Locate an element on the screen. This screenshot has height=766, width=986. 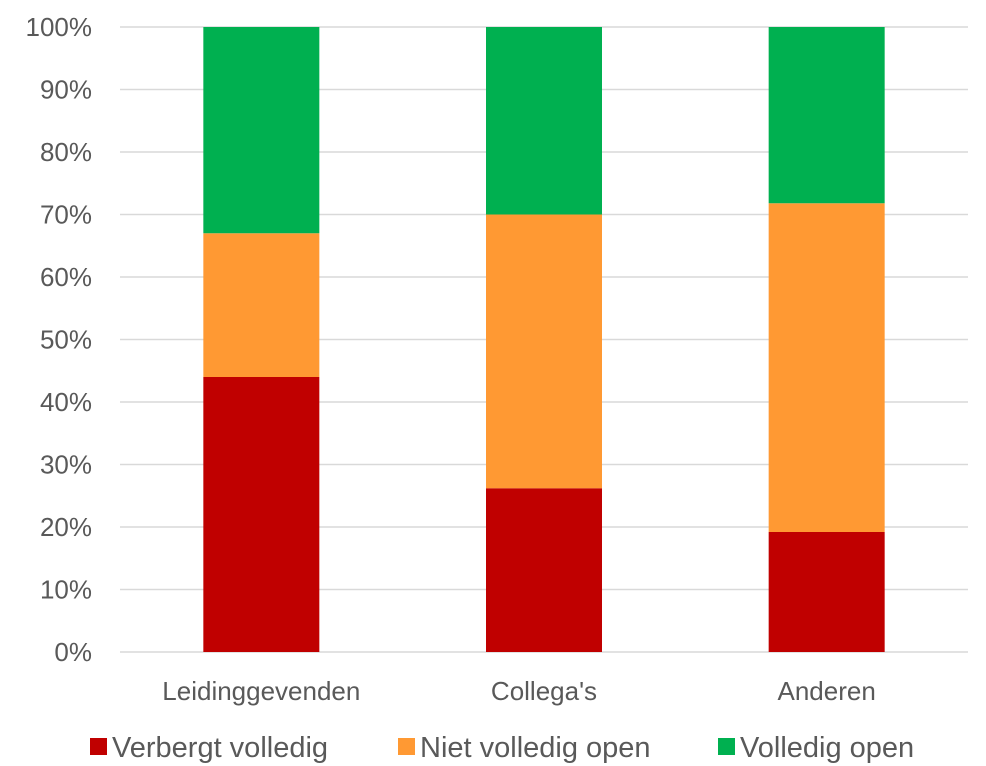
bar-collega-s-volledig-open is located at coordinates (544, 121).